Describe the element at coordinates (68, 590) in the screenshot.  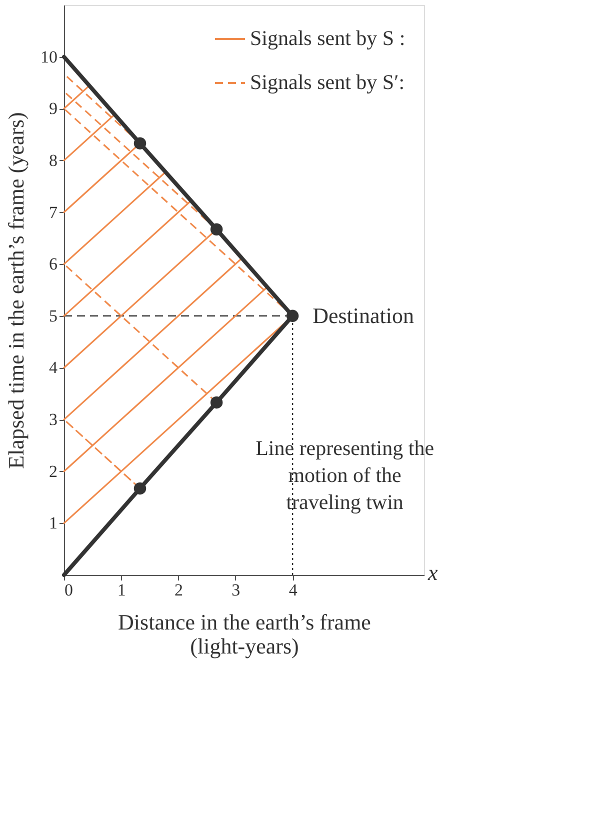
I see `x-tick-label: 0` at that location.